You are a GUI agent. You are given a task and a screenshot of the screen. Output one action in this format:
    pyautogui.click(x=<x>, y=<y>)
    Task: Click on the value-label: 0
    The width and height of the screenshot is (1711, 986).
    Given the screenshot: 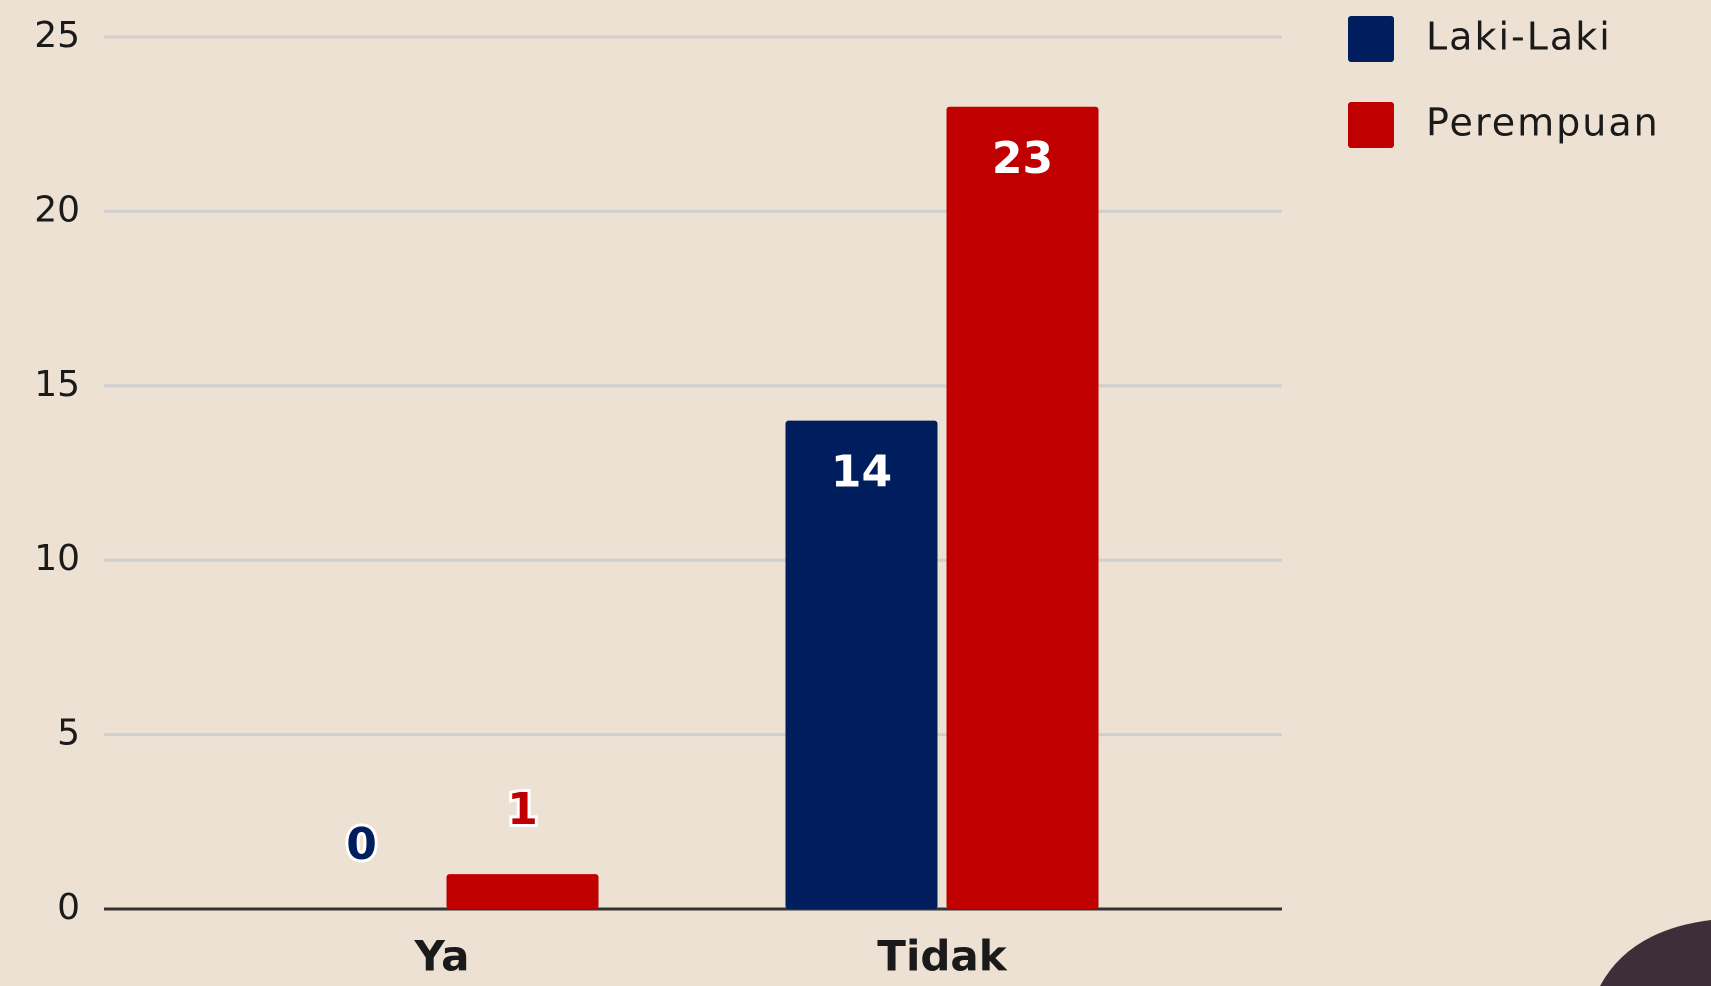 What is the action you would take?
    pyautogui.click(x=361, y=844)
    